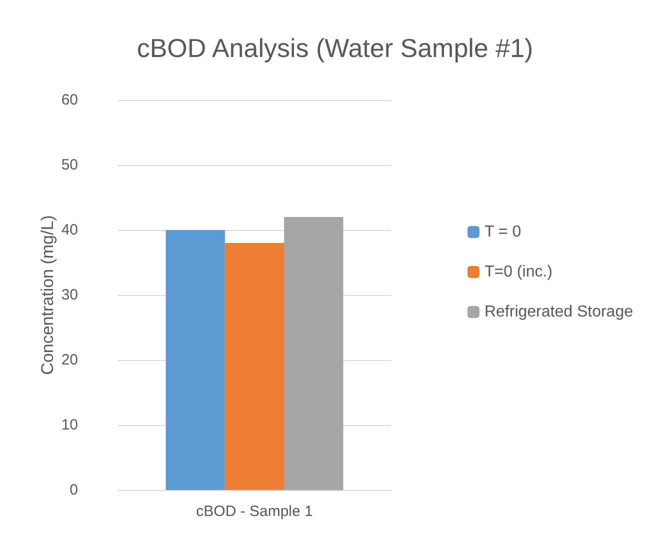 The width and height of the screenshot is (653, 544). I want to click on x-tick-label: cBOD - Sample 1, so click(254, 511).